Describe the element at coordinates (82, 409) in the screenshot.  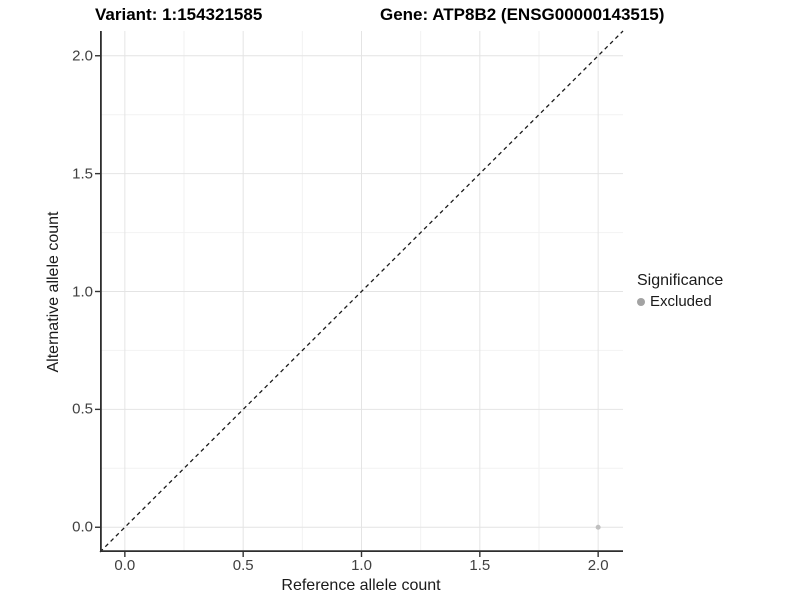
I see `y-tick-label: 0.5` at that location.